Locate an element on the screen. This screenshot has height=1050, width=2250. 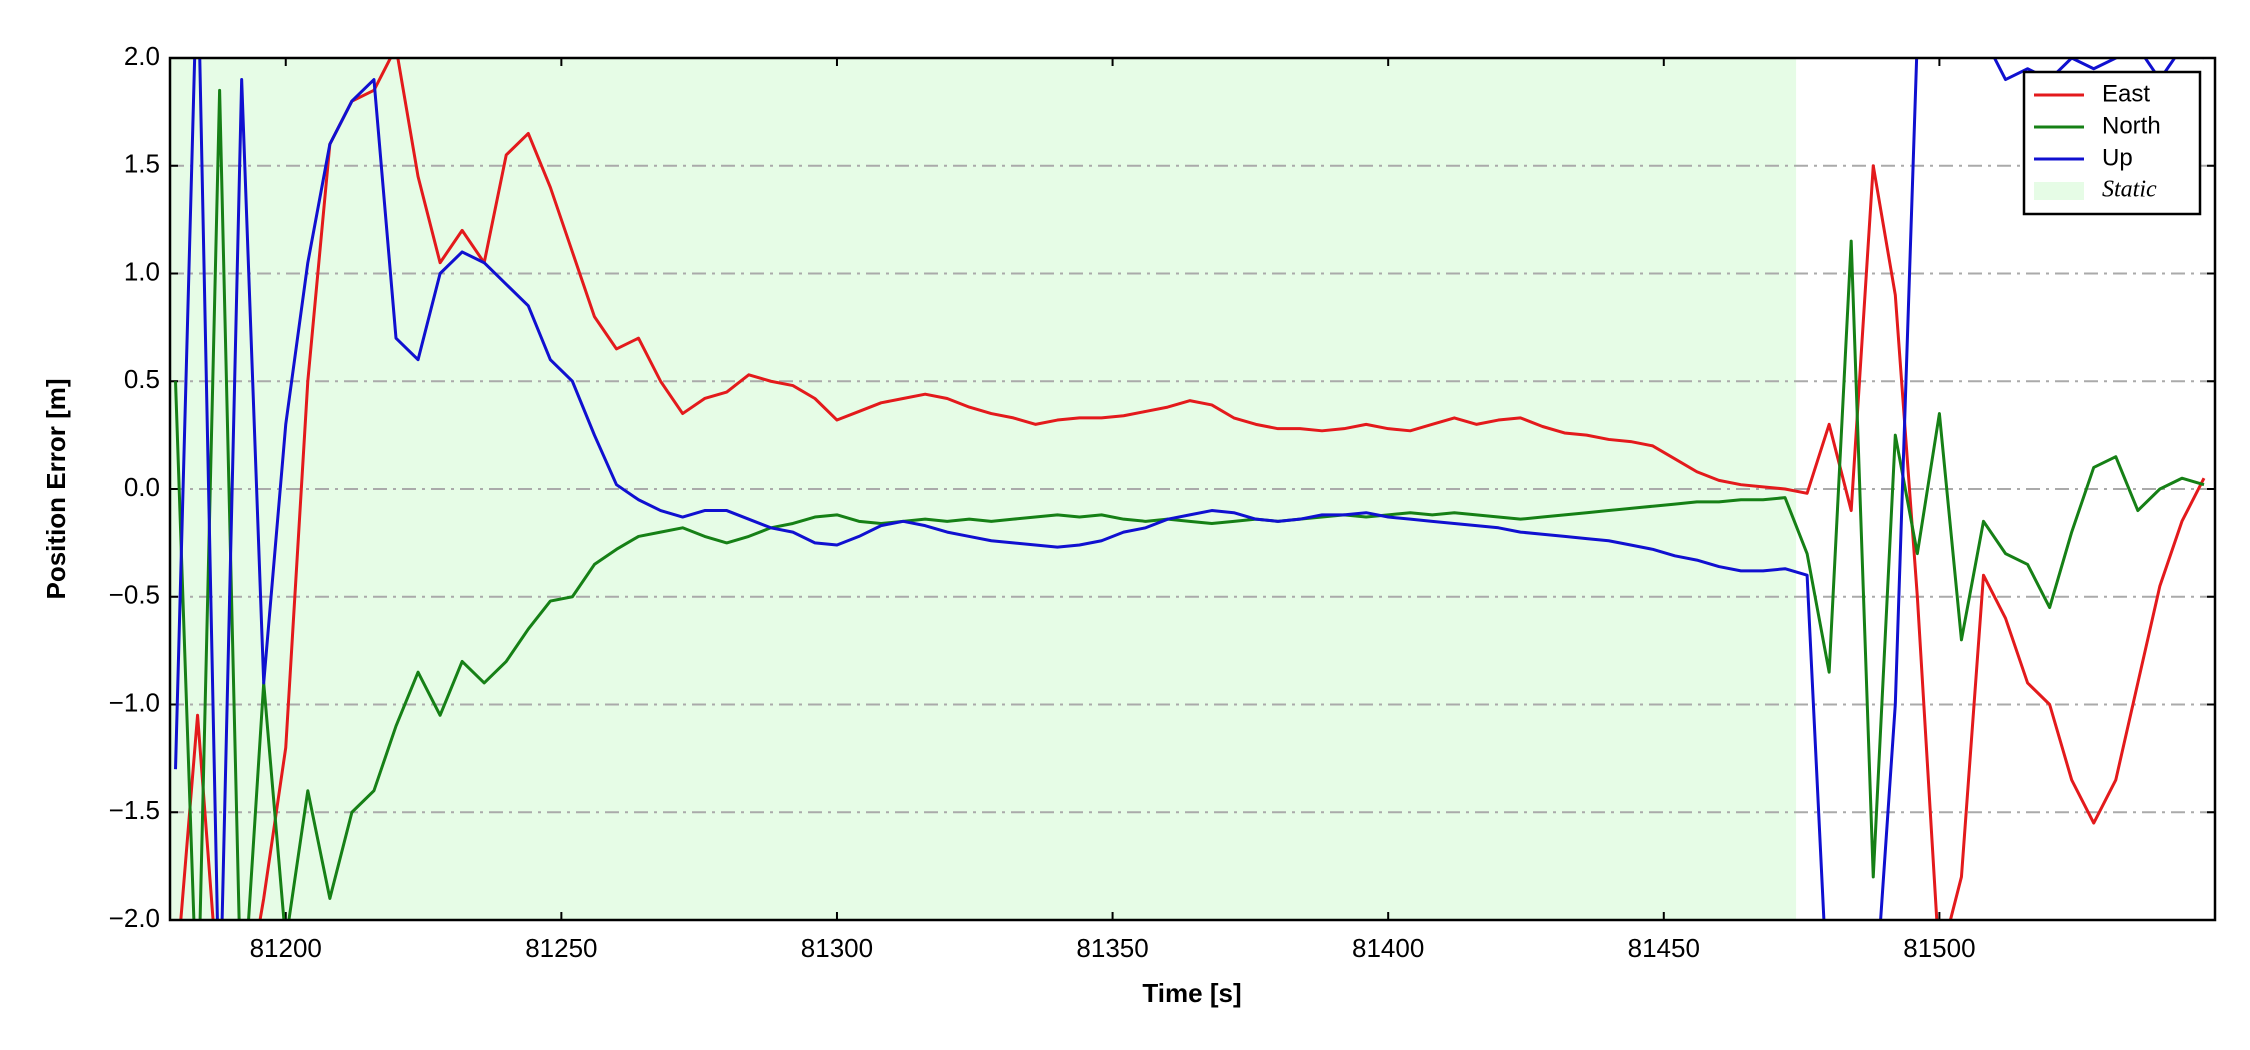
x-tick-label: 81500 is located at coordinates (1939, 948).